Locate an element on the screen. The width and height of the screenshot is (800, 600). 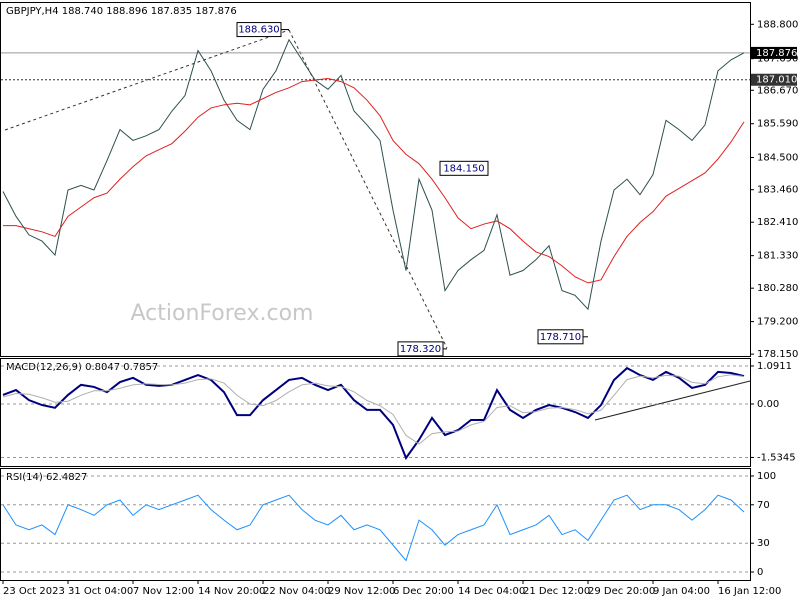
x-tick-label: 29 Nov 12:00 is located at coordinates (361, 591).